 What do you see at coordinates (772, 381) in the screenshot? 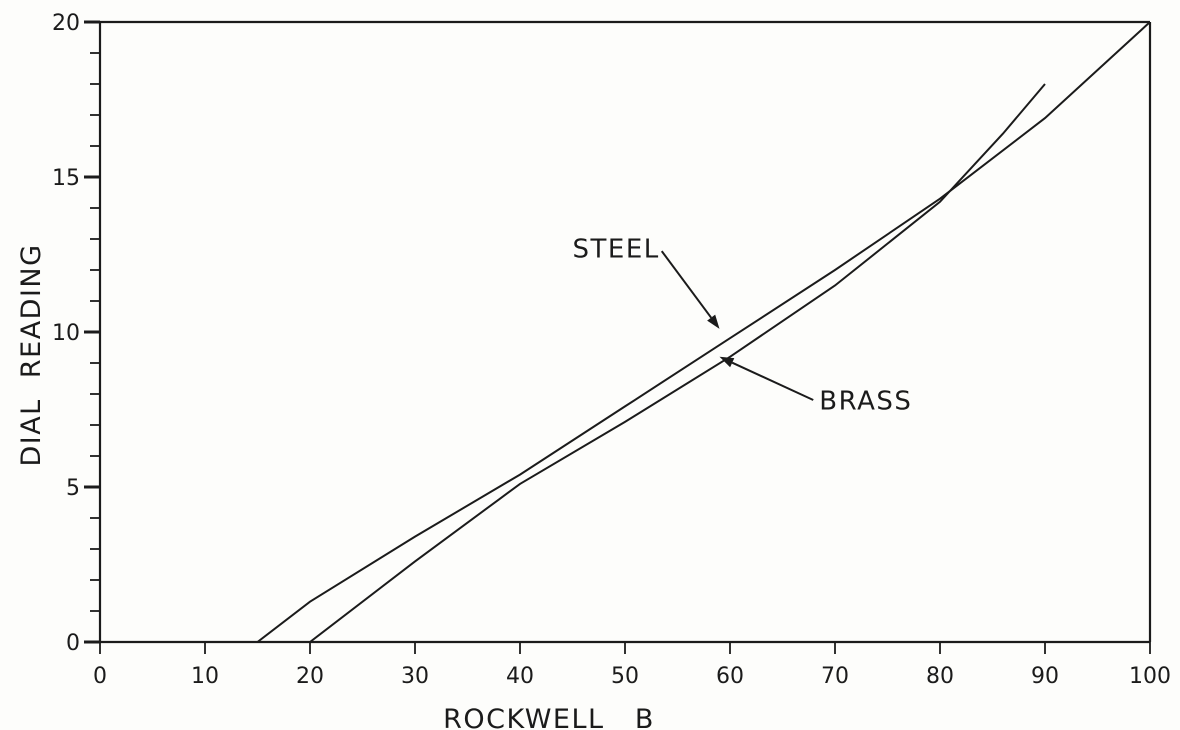
I see `annotation-leader-brass` at bounding box center [772, 381].